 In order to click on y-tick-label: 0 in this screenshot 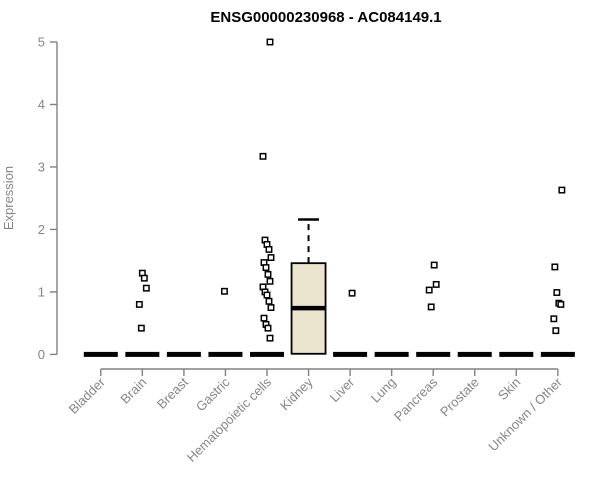, I will do `click(41, 354)`.